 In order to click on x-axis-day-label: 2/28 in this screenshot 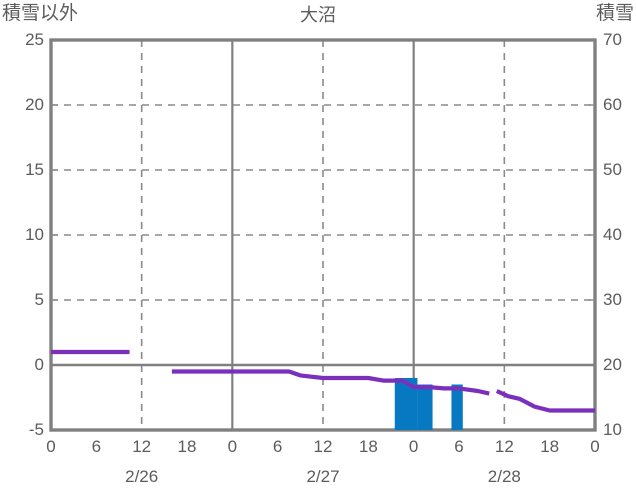, I will do `click(504, 476)`.